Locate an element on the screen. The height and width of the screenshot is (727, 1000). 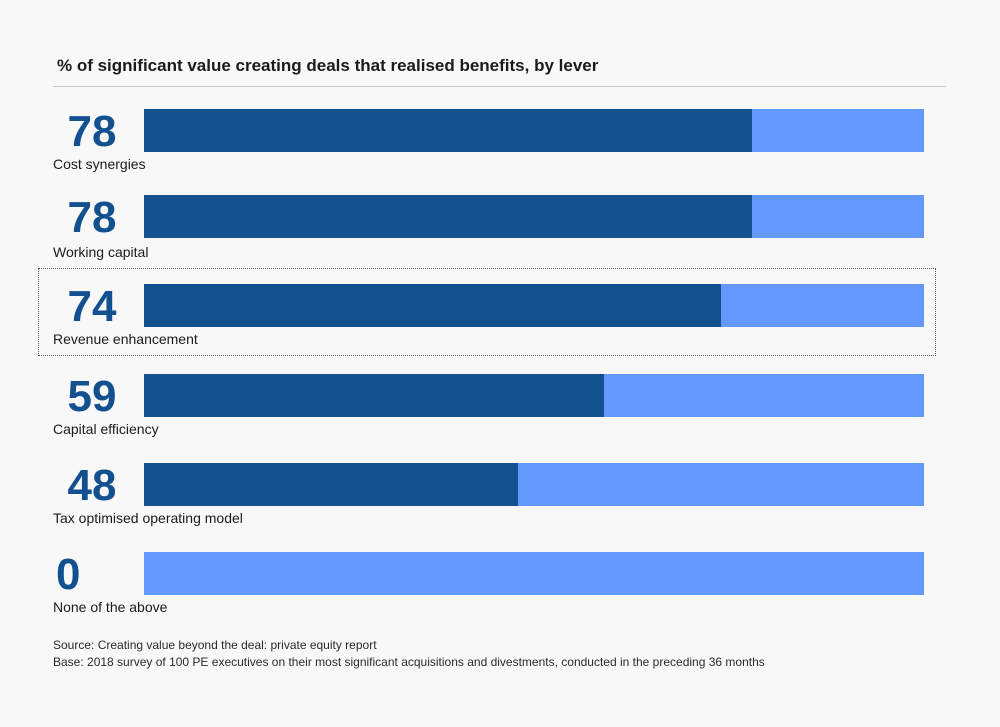
bar-row-cost-synergies: 78 Cost synergies is located at coordinates (500, 153).